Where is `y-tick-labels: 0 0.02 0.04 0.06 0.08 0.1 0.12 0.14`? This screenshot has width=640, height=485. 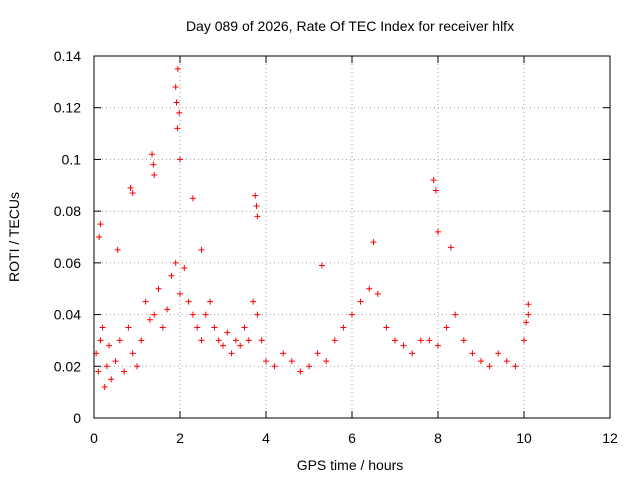 y-tick-labels: 0 0.02 0.04 0.06 0.08 0.1 0.12 0.14 is located at coordinates (67, 237).